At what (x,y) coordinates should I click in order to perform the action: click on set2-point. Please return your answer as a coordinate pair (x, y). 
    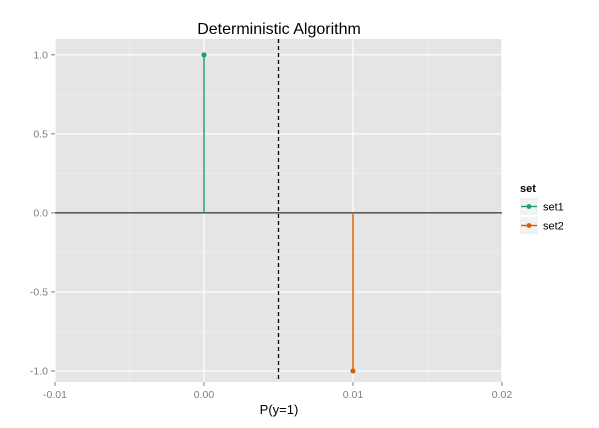
    Looking at the image, I should click on (353, 371).